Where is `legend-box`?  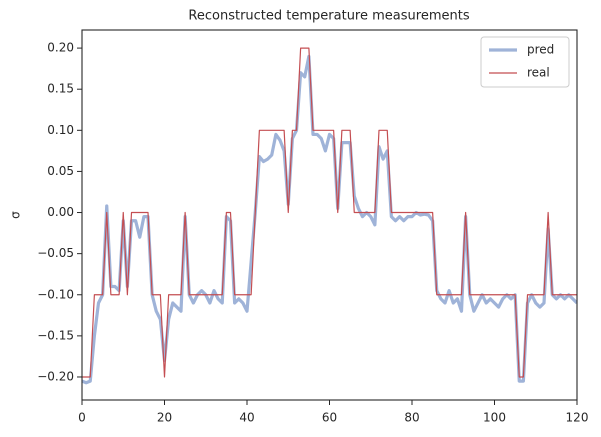
legend-box is located at coordinates (525, 62).